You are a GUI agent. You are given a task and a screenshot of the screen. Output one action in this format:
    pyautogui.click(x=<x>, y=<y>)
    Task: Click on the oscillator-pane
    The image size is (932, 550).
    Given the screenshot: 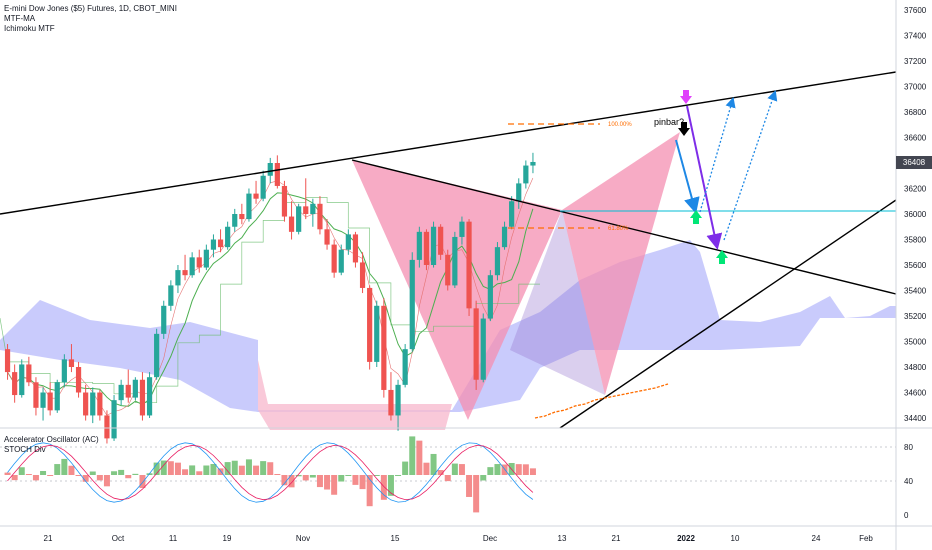 What is the action you would take?
    pyautogui.click(x=448, y=474)
    